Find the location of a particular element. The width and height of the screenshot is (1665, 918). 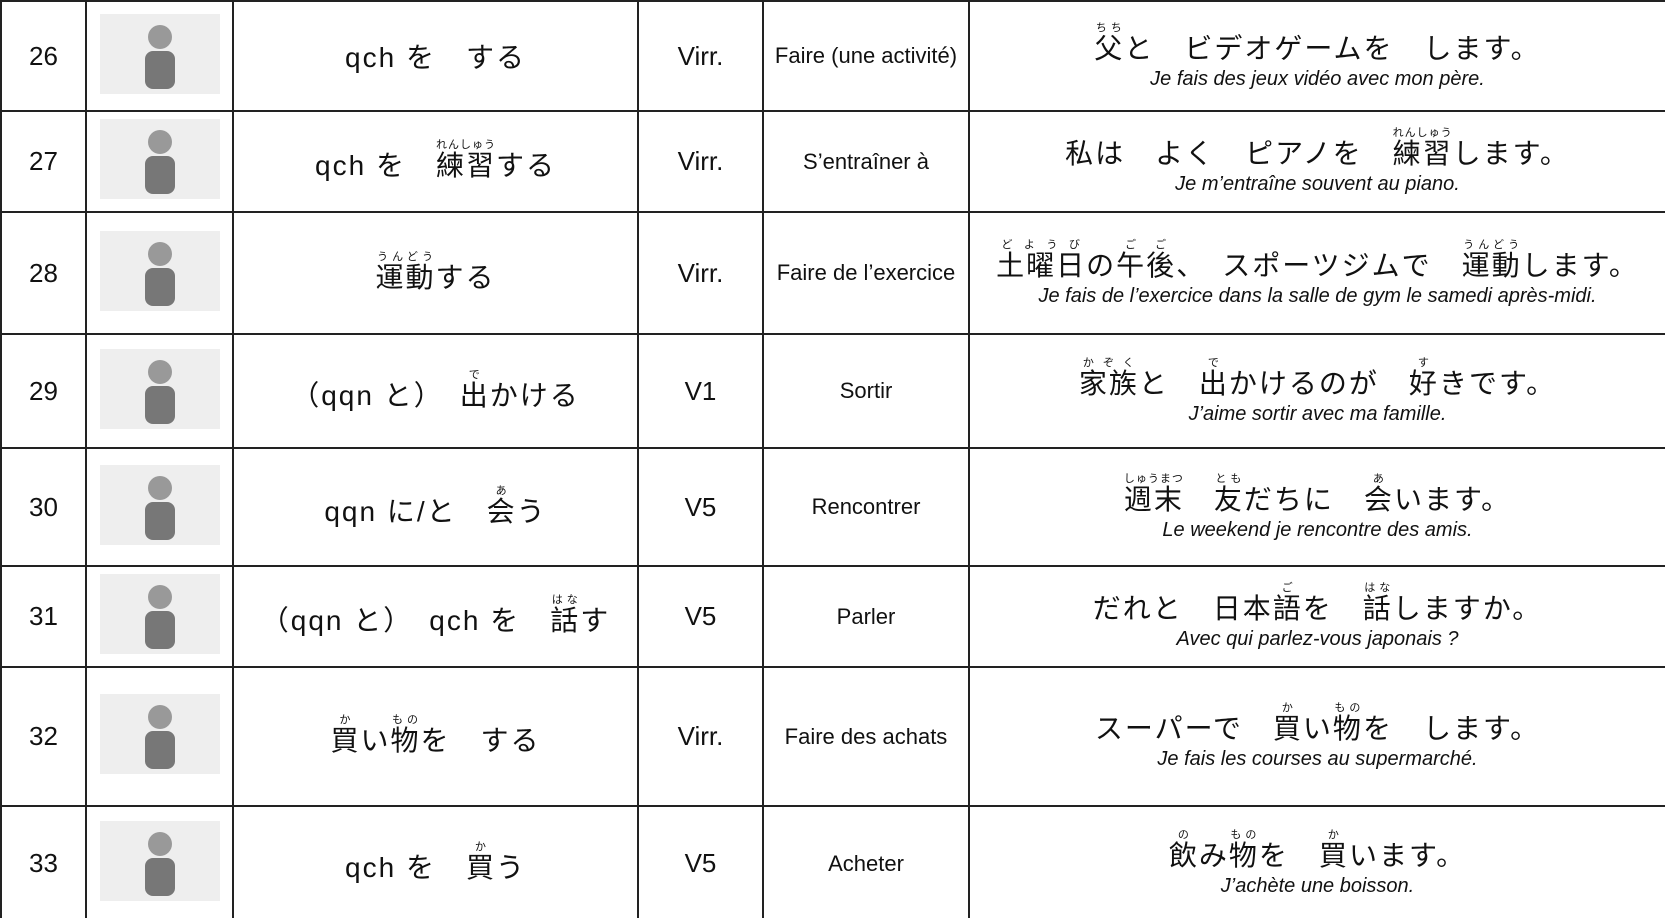

furigana-word: 土曜日どようび is located at coordinates (1041, 260).